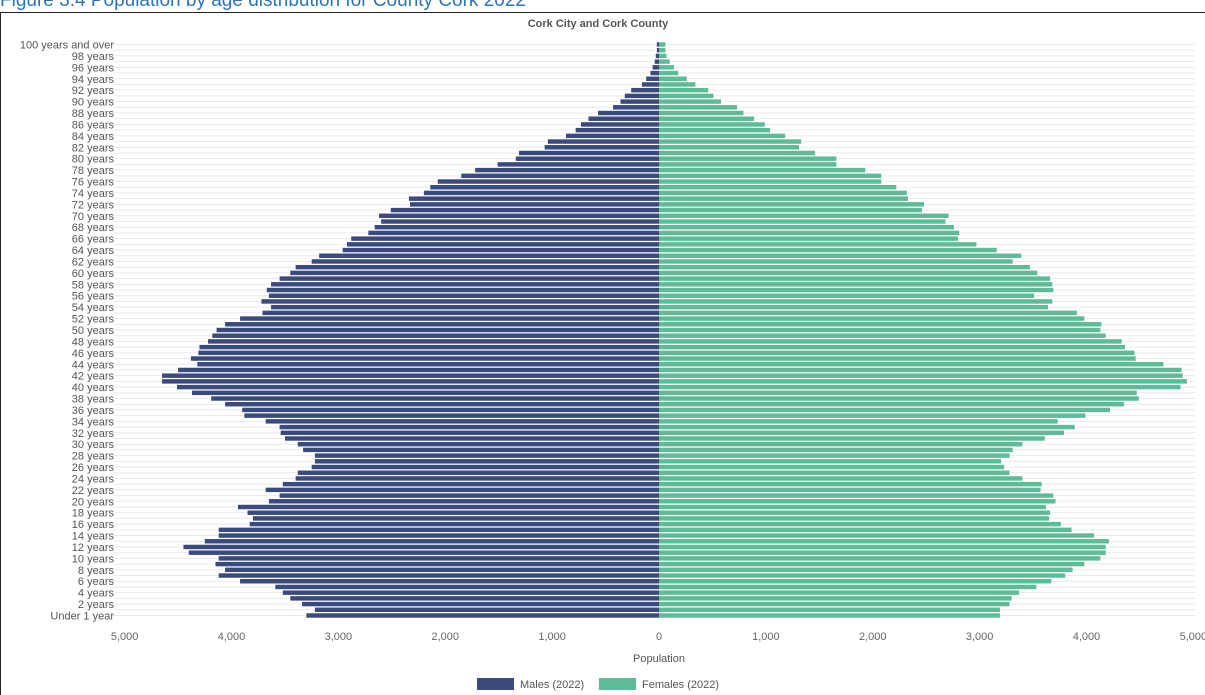 The height and width of the screenshot is (695, 1205). I want to click on legend-swatch, so click(617, 684).